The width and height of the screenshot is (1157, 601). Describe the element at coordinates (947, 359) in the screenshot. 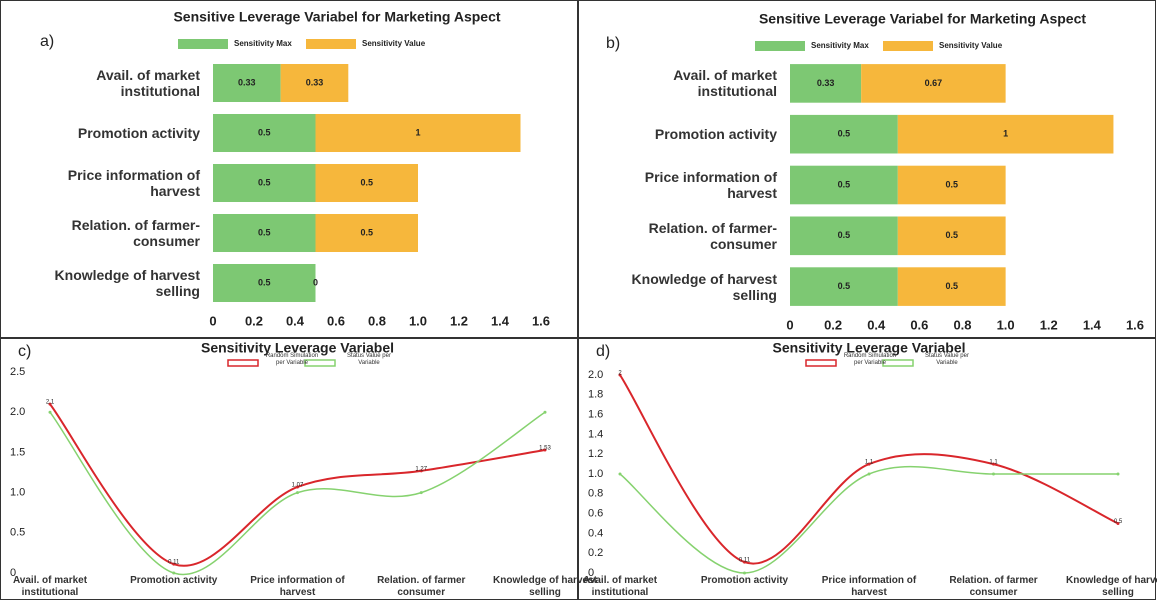

I see `legend-label: Status Value per Variable` at that location.